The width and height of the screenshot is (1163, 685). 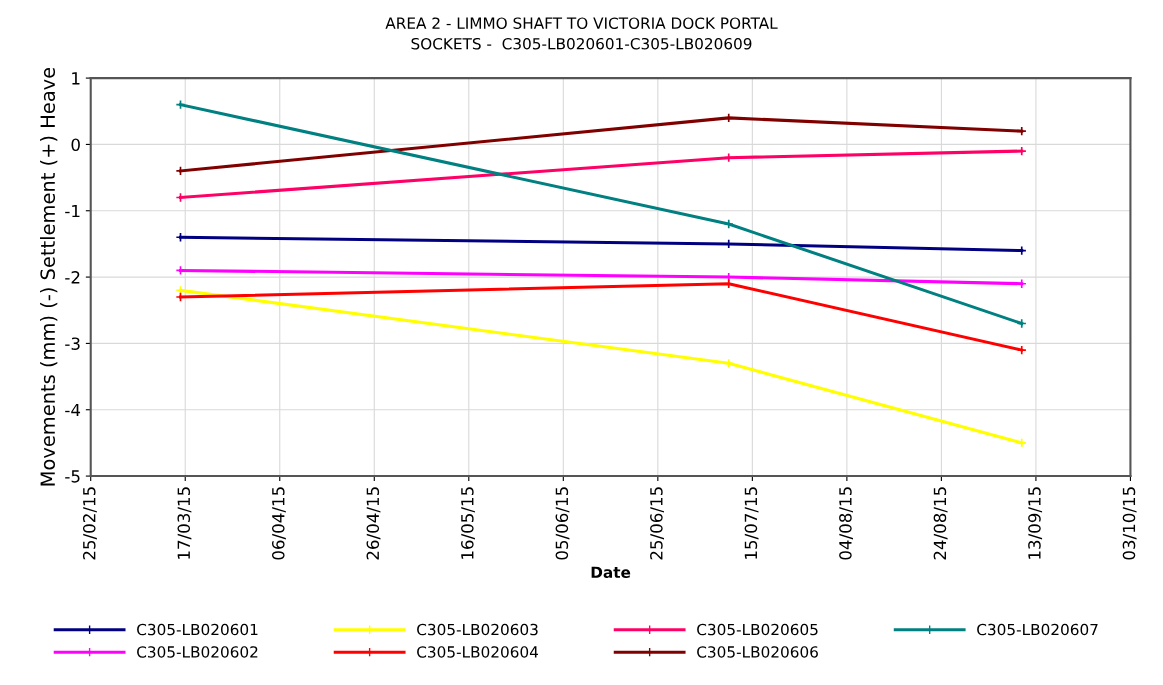 What do you see at coordinates (581, 23) in the screenshot?
I see `chart-title: AREA 2 - LIMMO SHAFT TO VICTORIA DOCK PORTAL` at bounding box center [581, 23].